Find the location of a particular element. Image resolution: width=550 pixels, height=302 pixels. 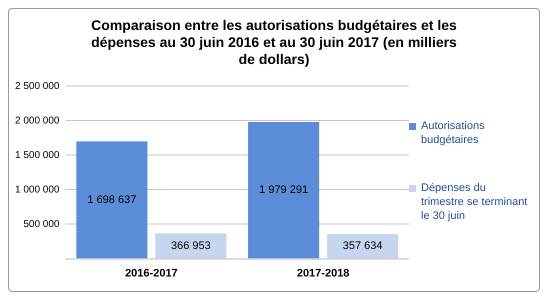

data-label: 357 634 is located at coordinates (362, 246).